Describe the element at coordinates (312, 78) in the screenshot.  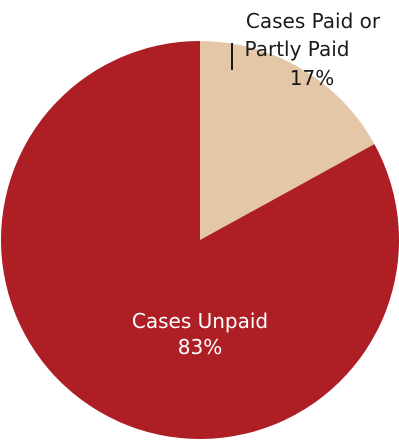
I see `label-paid-value: 17%` at that location.